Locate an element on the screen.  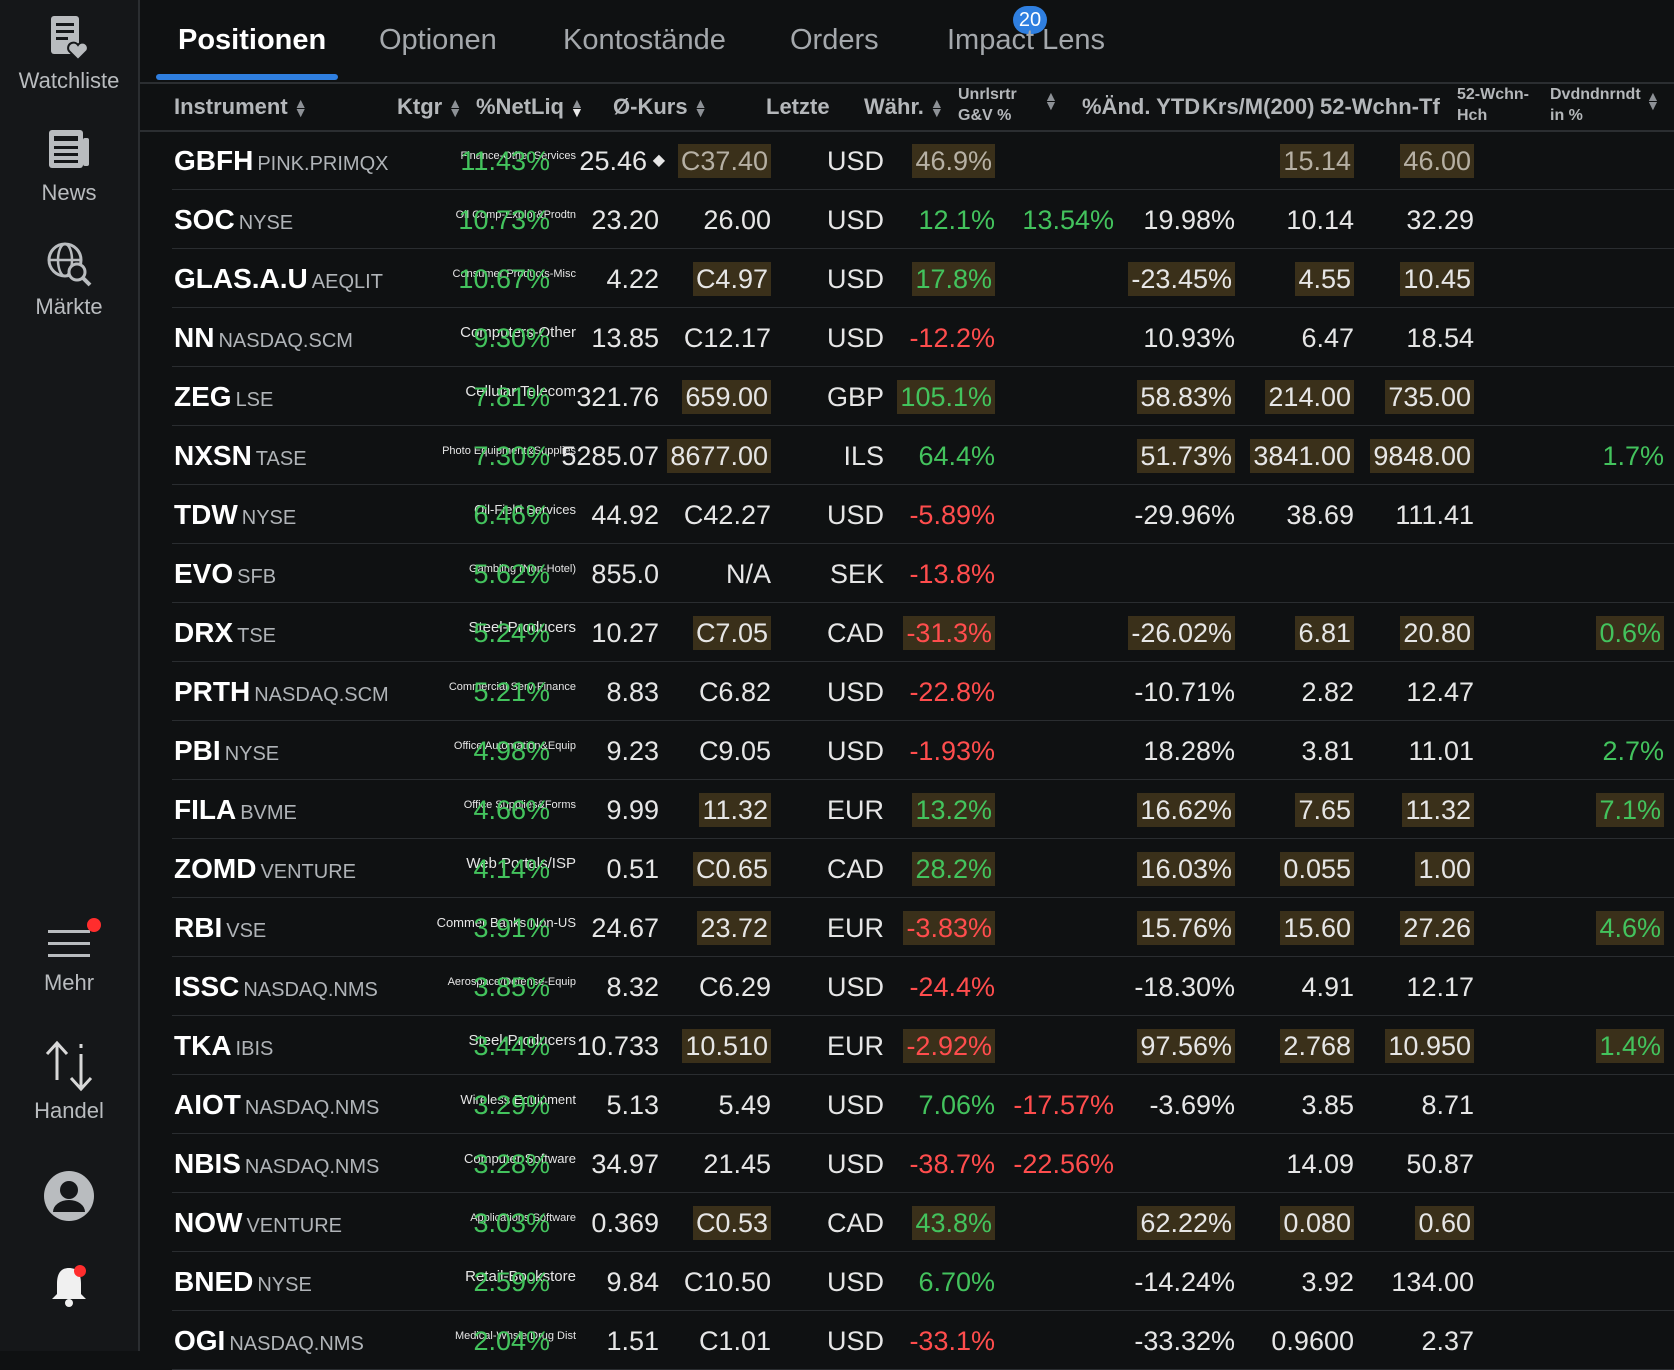
col-header-52w-low: 52-Wchn-Tf is located at coordinates (1380, 106).